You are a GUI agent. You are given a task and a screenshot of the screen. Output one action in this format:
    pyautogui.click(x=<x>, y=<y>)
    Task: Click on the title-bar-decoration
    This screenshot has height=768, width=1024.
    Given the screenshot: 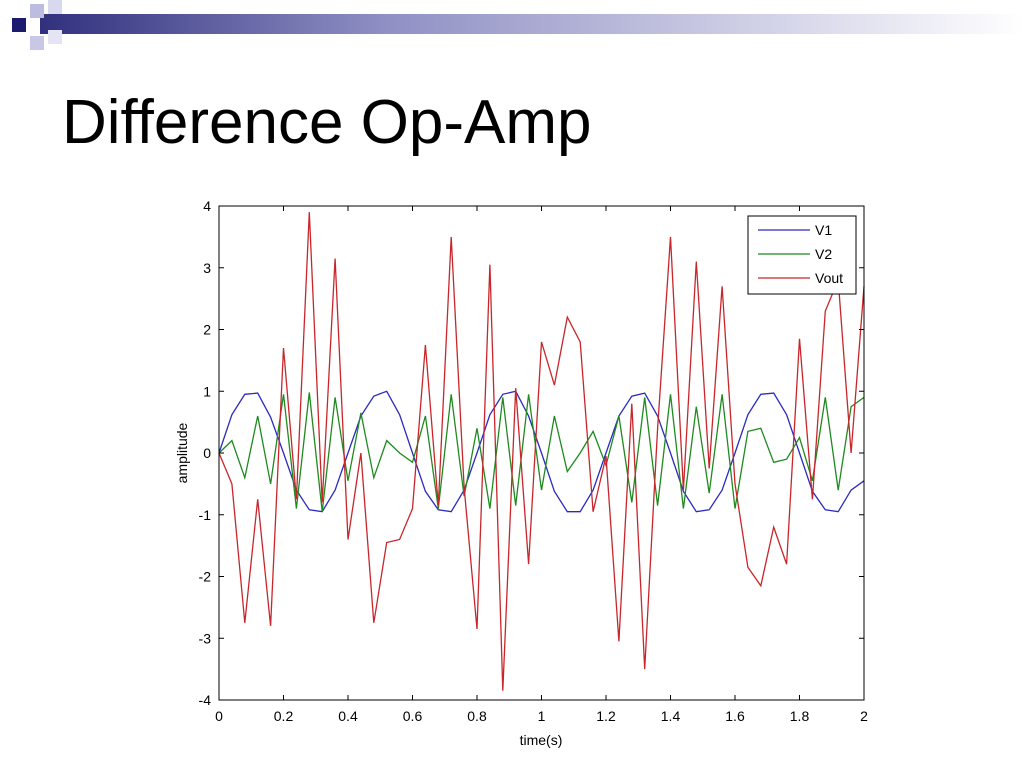 What is the action you would take?
    pyautogui.click(x=518, y=25)
    